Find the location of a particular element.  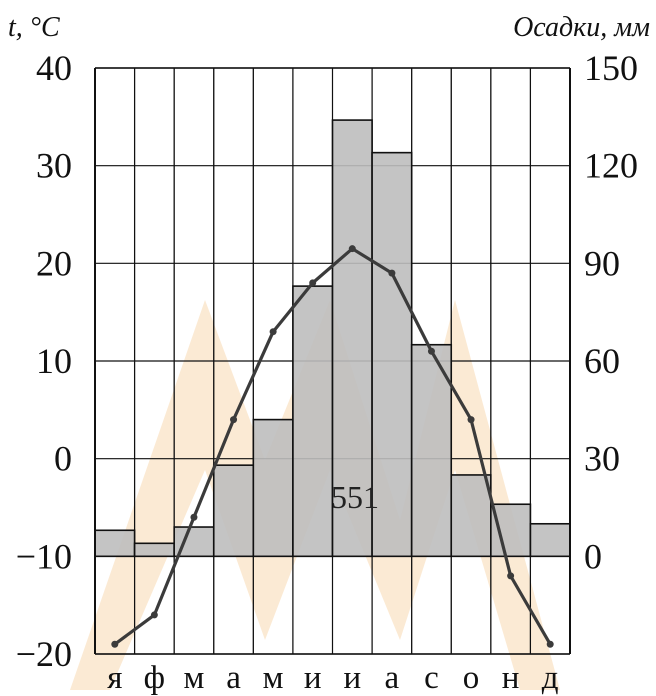

left-tick-label: 40 is located at coordinates (54, 68).